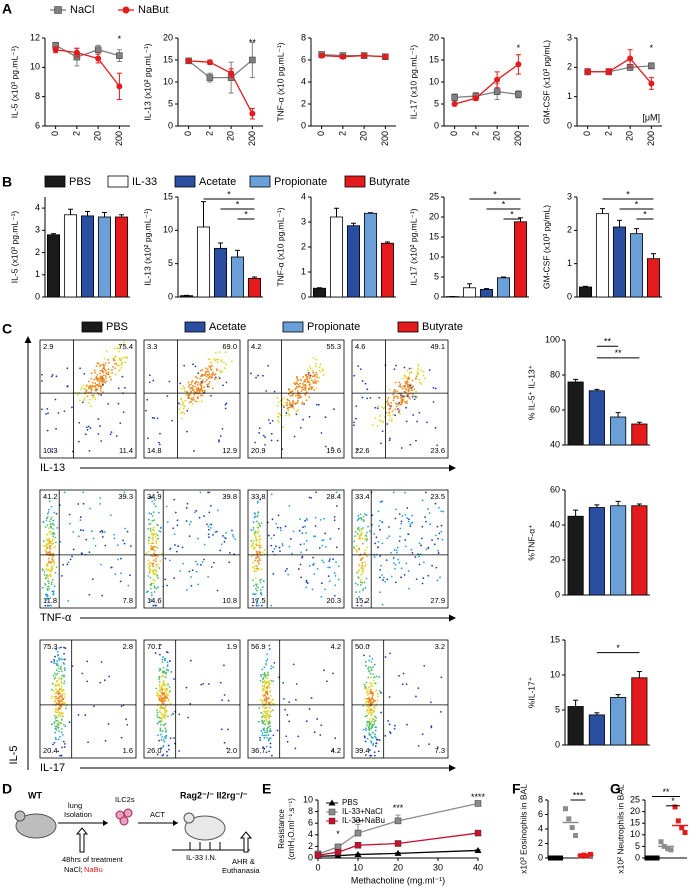 The width and height of the screenshot is (696, 889). What do you see at coordinates (258, 646) in the screenshot?
I see `quadrant-value: 56.9` at bounding box center [258, 646].